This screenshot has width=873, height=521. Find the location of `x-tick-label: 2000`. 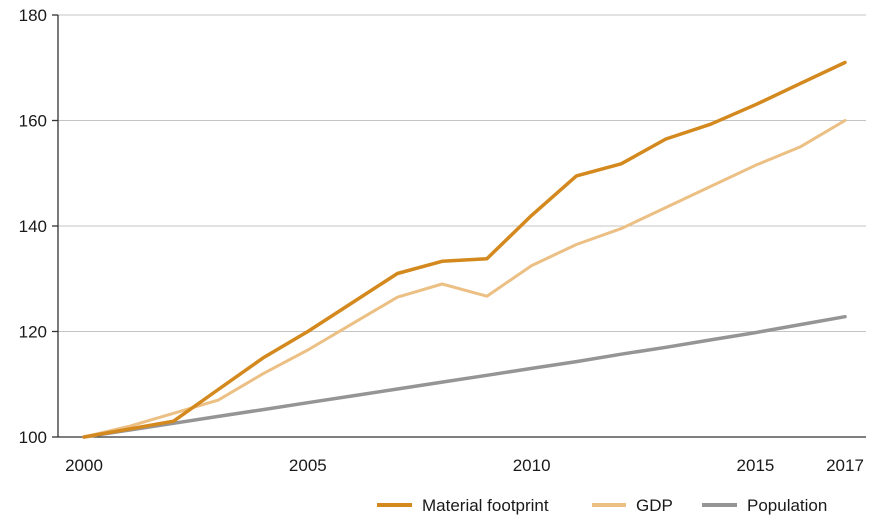

x-tick-label: 2000 is located at coordinates (84, 465).